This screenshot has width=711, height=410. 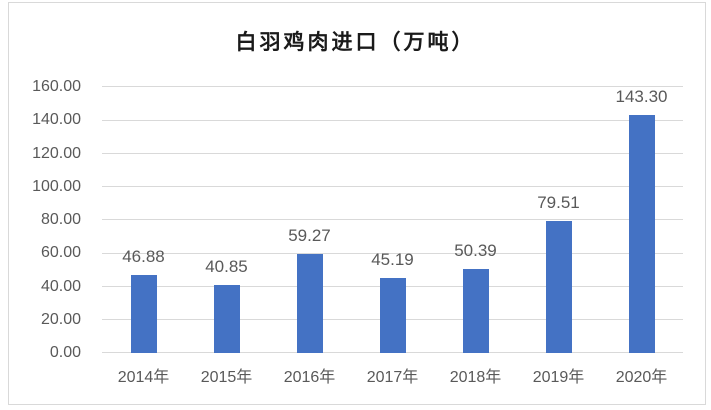 I want to click on data-label: 46.88, so click(x=143, y=257).